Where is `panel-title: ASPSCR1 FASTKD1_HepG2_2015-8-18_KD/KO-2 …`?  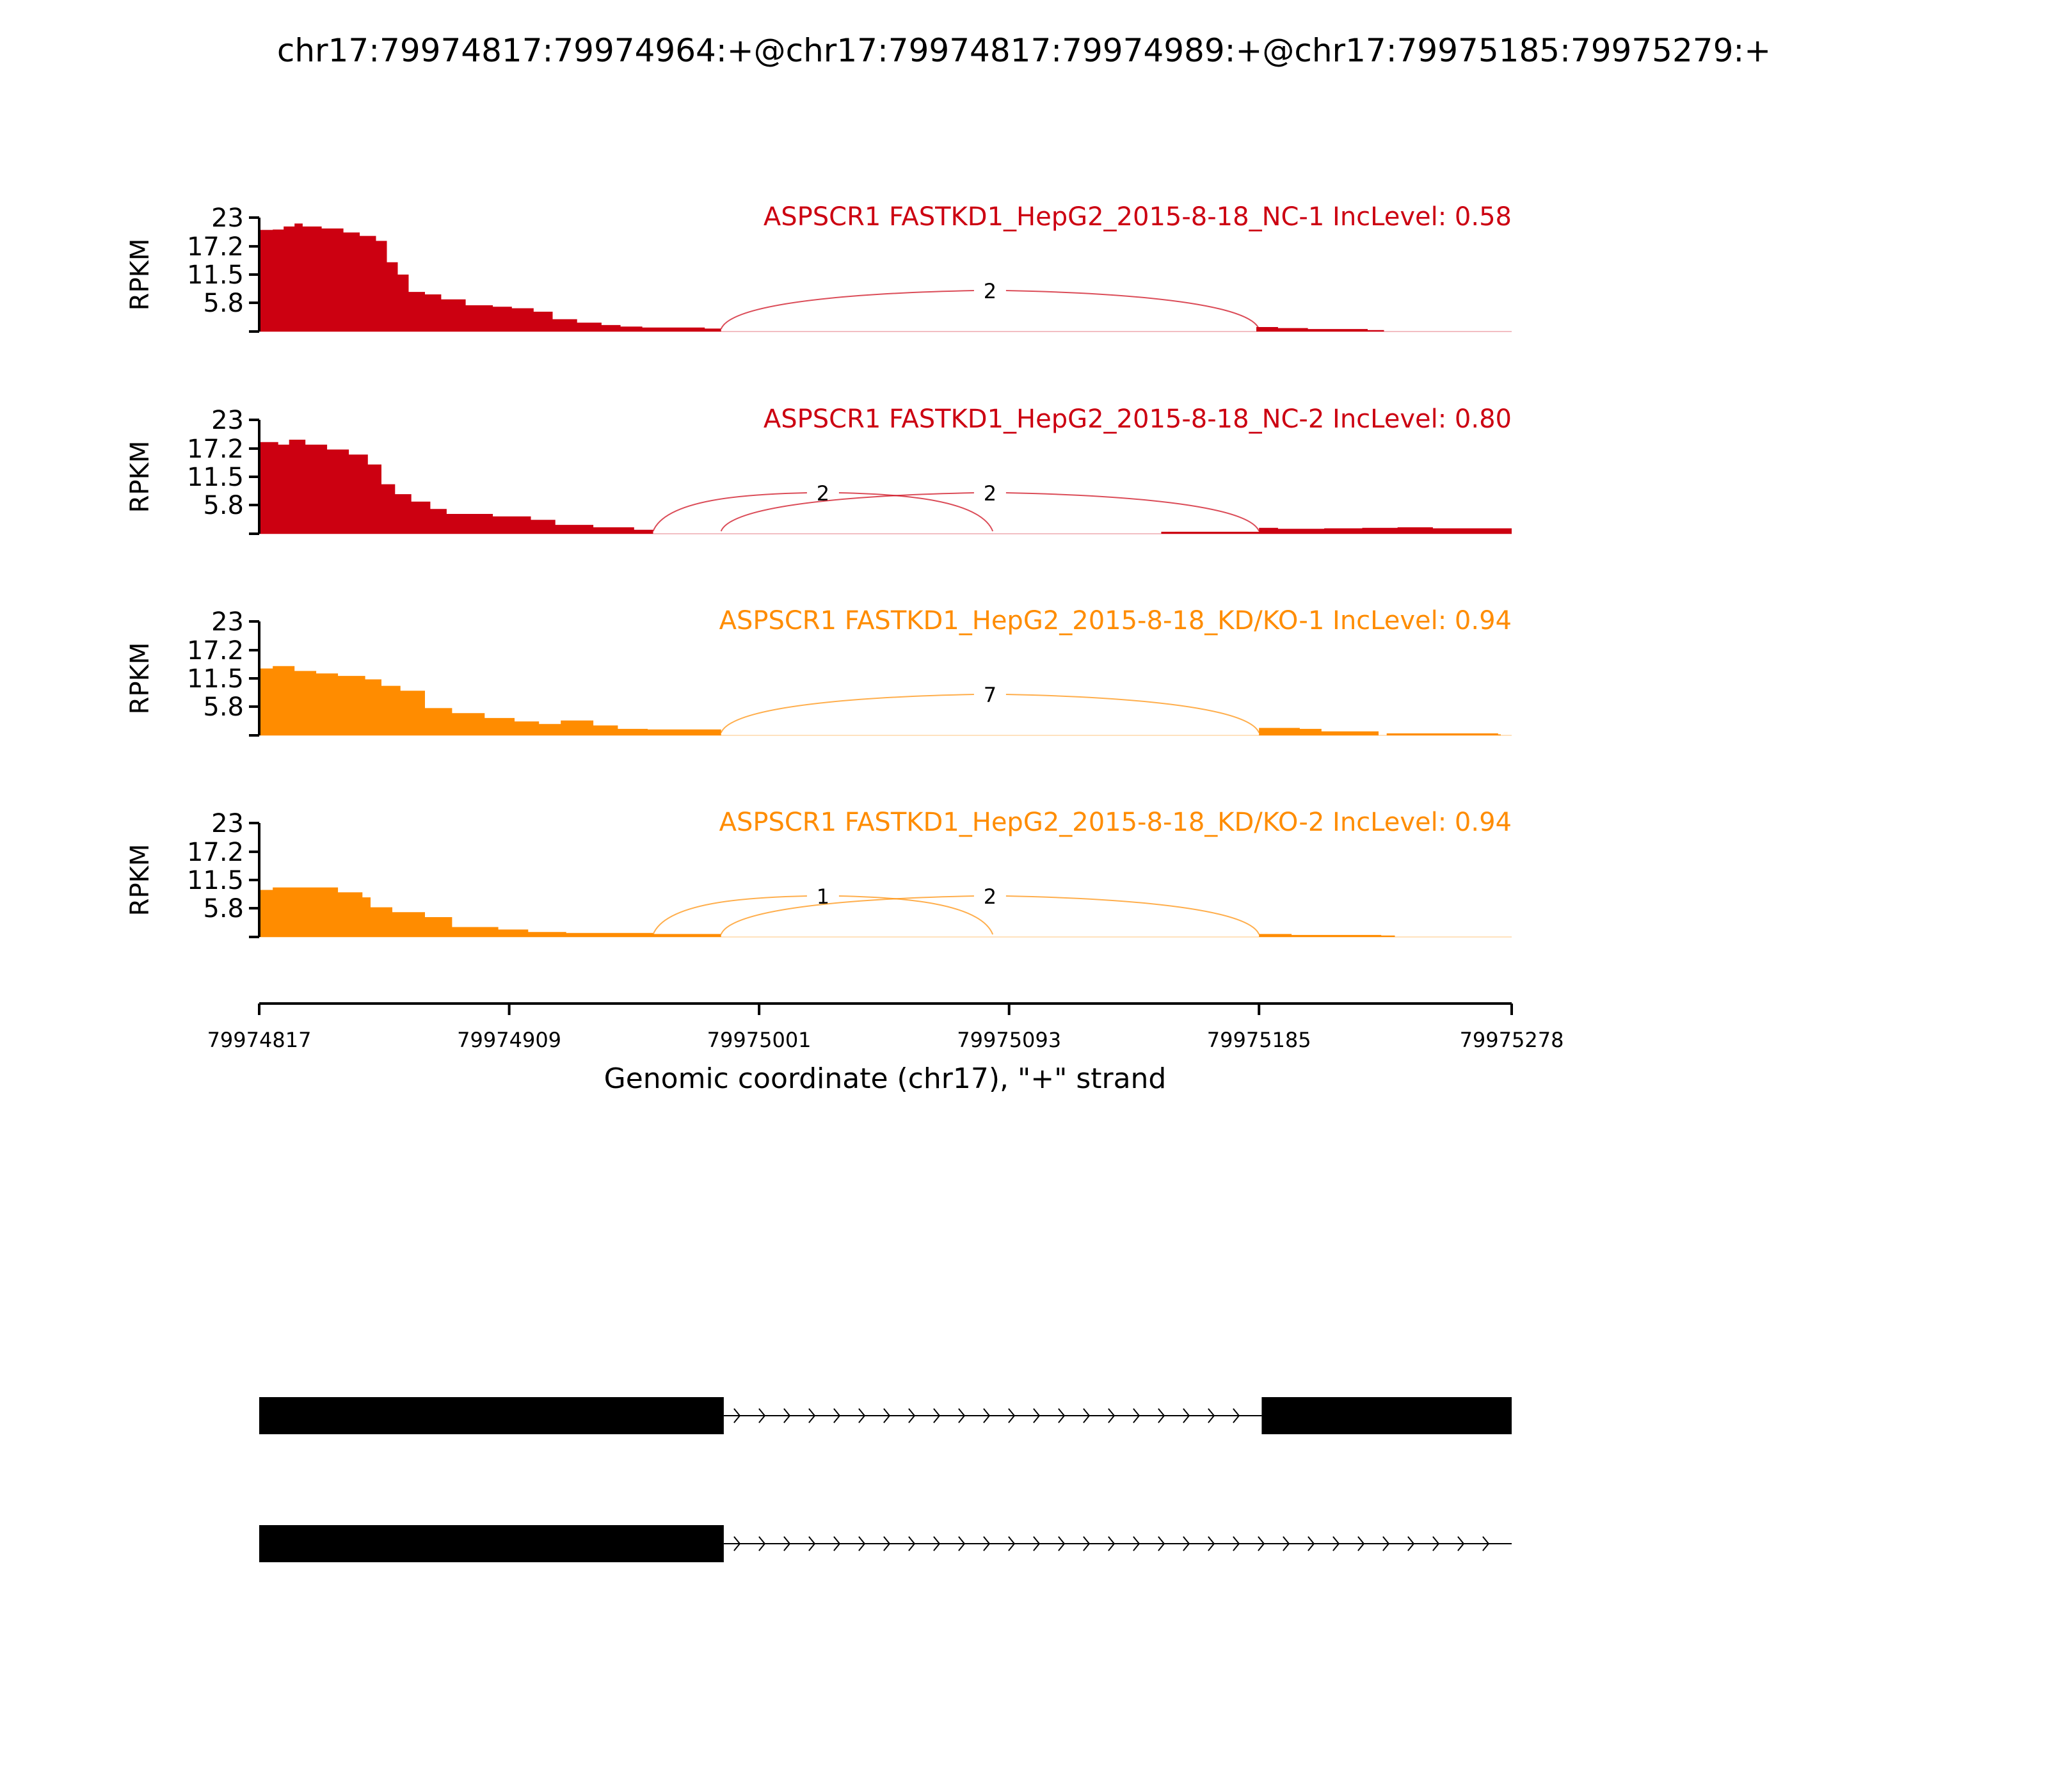
panel-title: ASPSCR1 FASTKD1_HepG2_2015-8-18_KD/KO-2 … is located at coordinates (1115, 822).